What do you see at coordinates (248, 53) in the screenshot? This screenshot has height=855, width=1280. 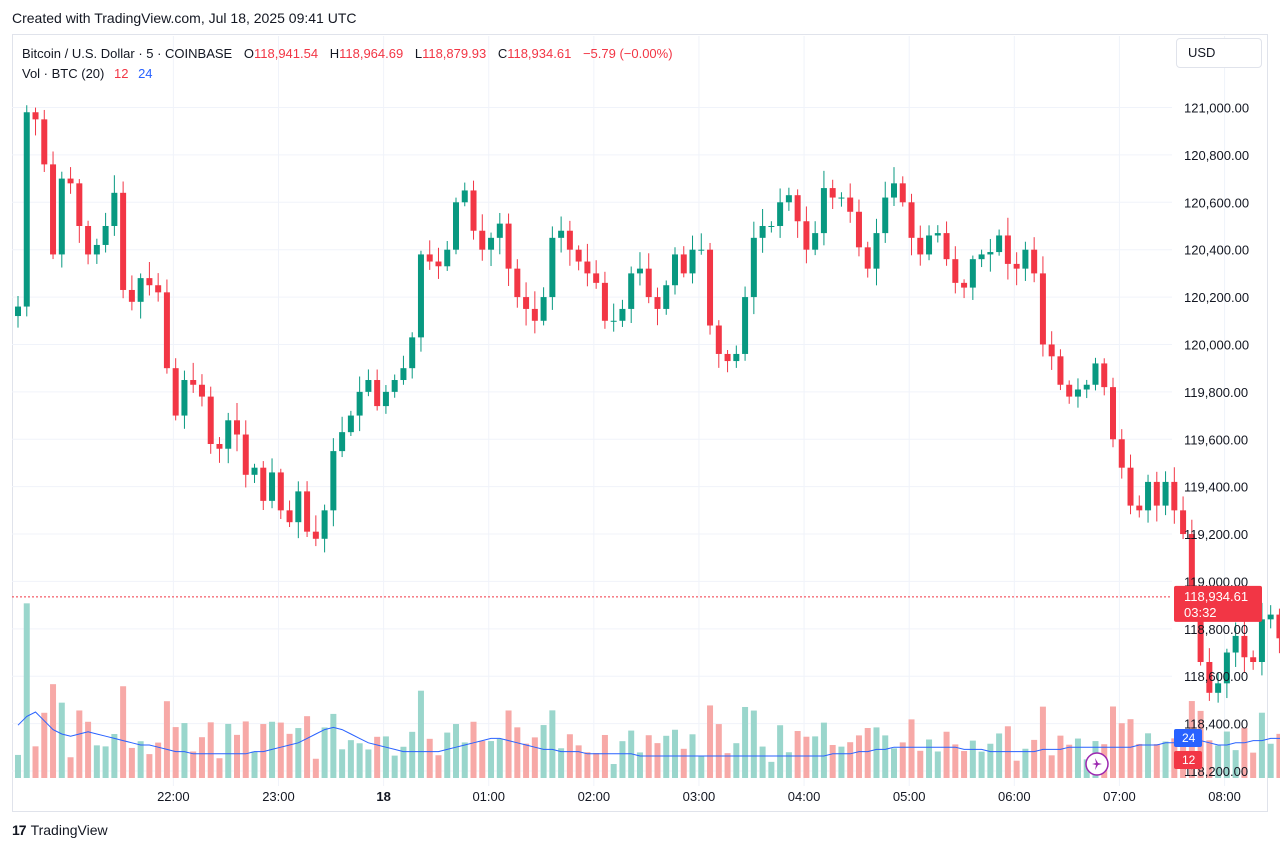 I see `open-label: O` at bounding box center [248, 53].